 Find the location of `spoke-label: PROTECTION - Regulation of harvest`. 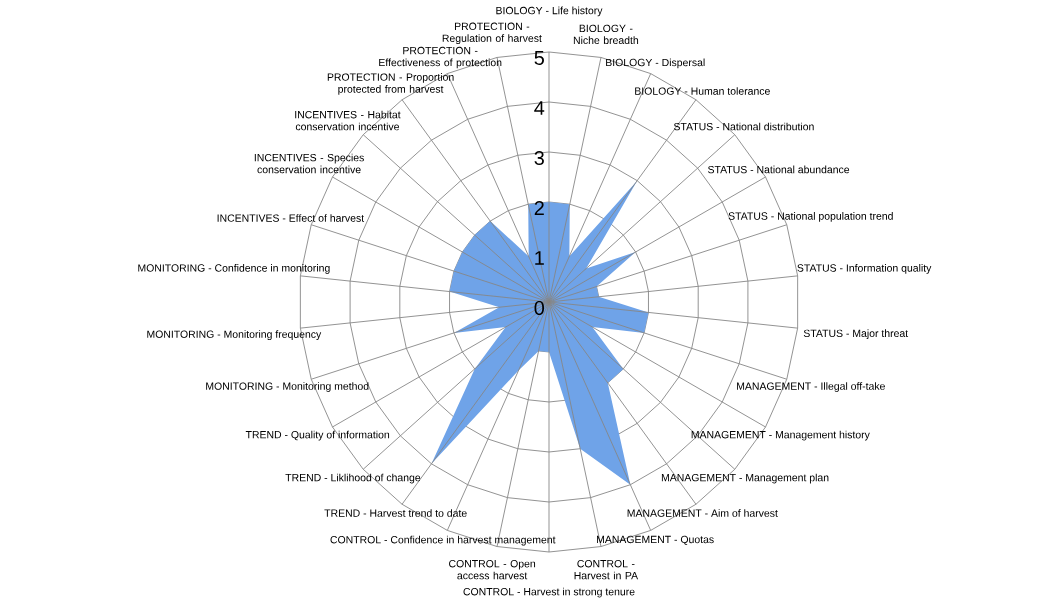

spoke-label: PROTECTION - Regulation of harvest is located at coordinates (492, 33).